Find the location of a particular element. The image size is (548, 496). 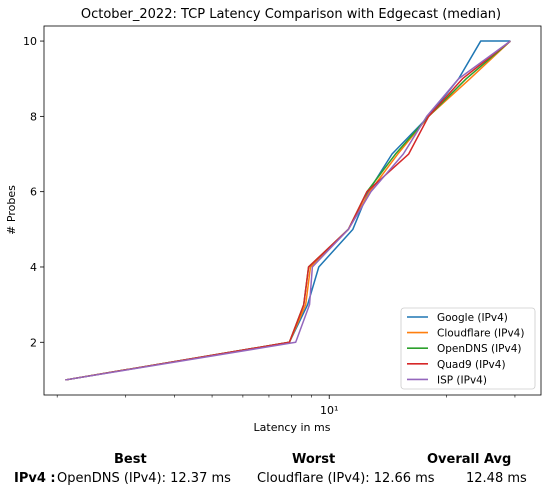

best-value: OpenDNS (IPv4): 12.37 ms is located at coordinates (144, 478).